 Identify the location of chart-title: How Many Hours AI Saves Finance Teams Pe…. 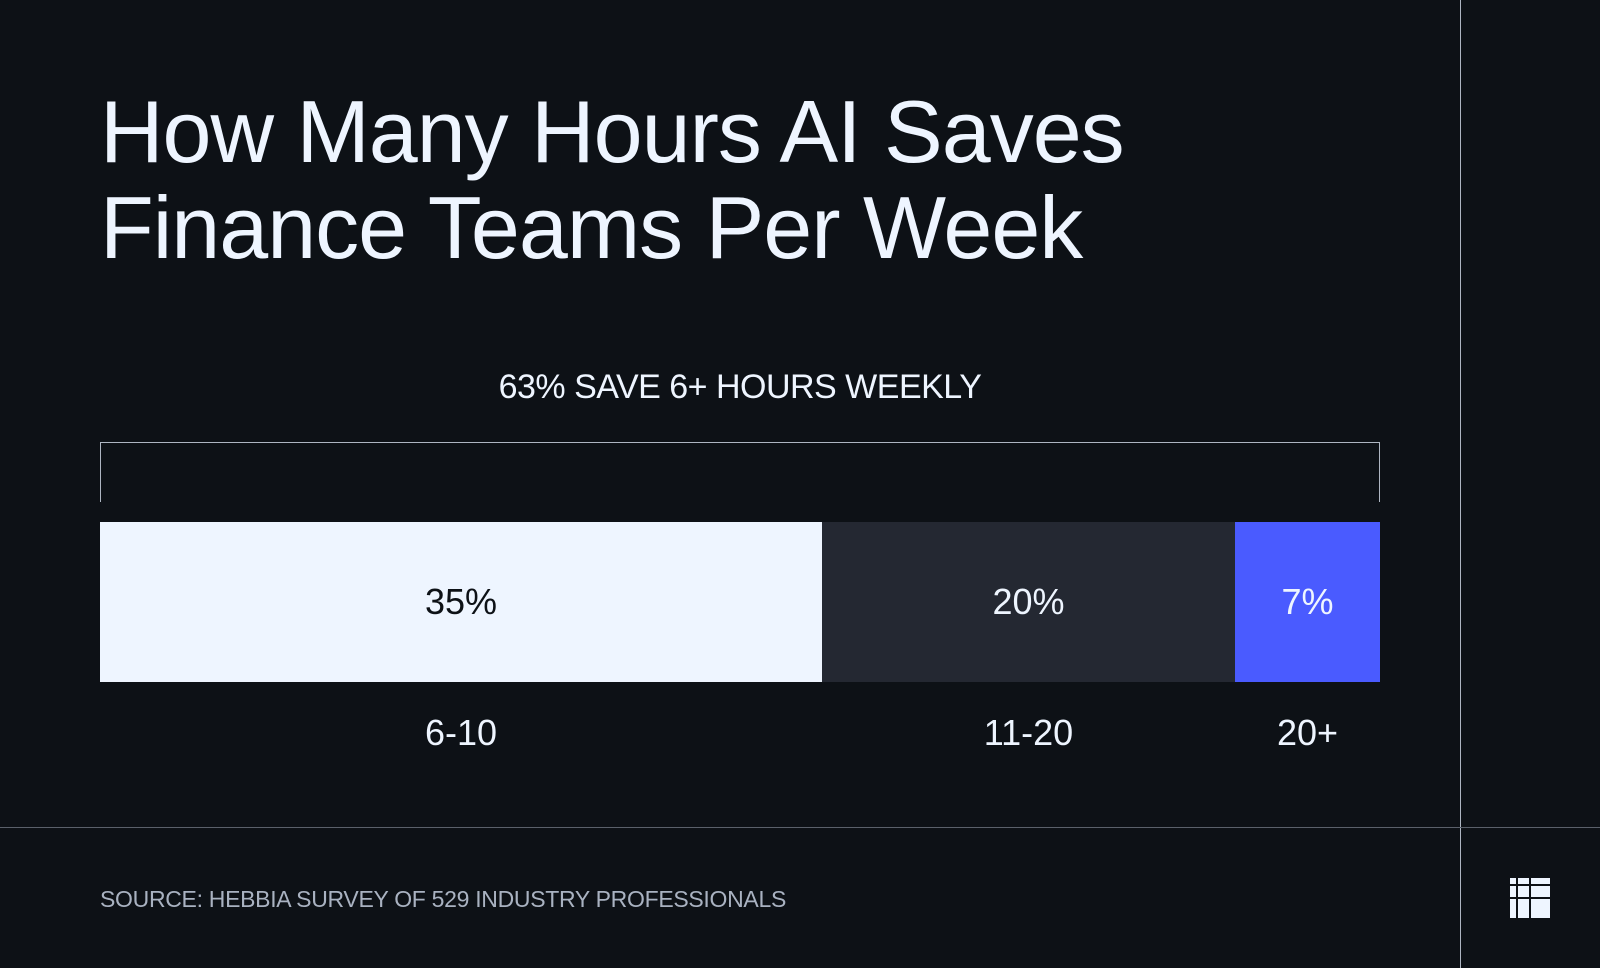
(612, 179).